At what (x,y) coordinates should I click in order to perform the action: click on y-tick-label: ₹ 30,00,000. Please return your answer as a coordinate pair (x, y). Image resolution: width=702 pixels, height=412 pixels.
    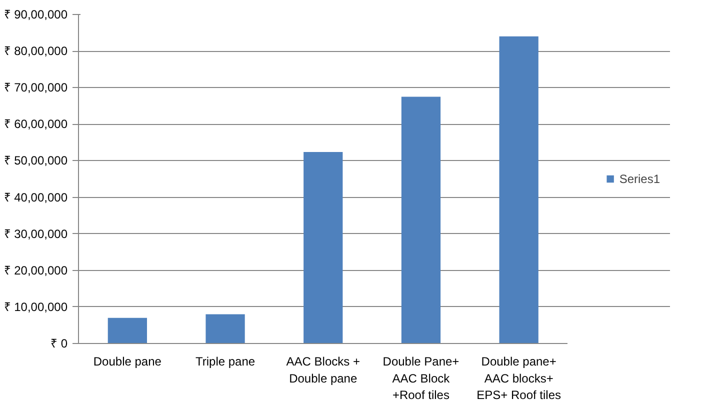
    Looking at the image, I should click on (36, 233).